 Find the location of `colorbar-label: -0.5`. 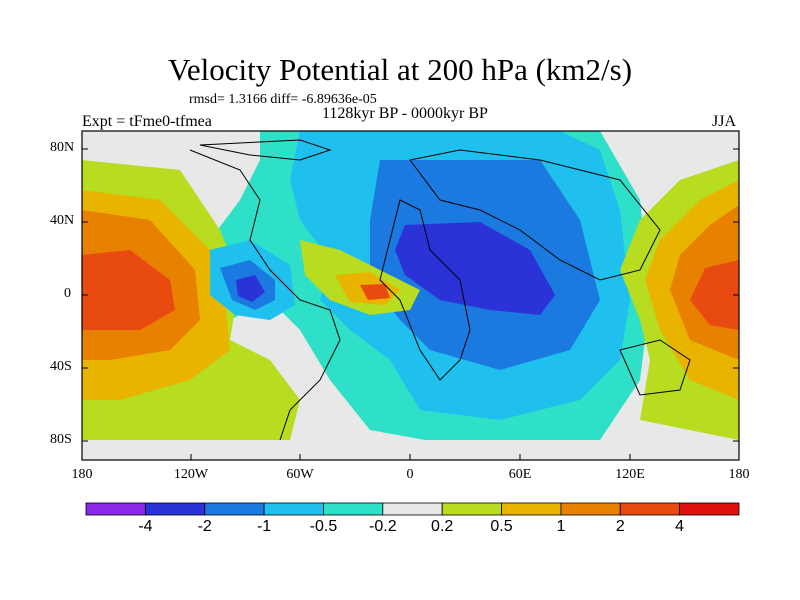

colorbar-label: -0.5 is located at coordinates (323, 526).